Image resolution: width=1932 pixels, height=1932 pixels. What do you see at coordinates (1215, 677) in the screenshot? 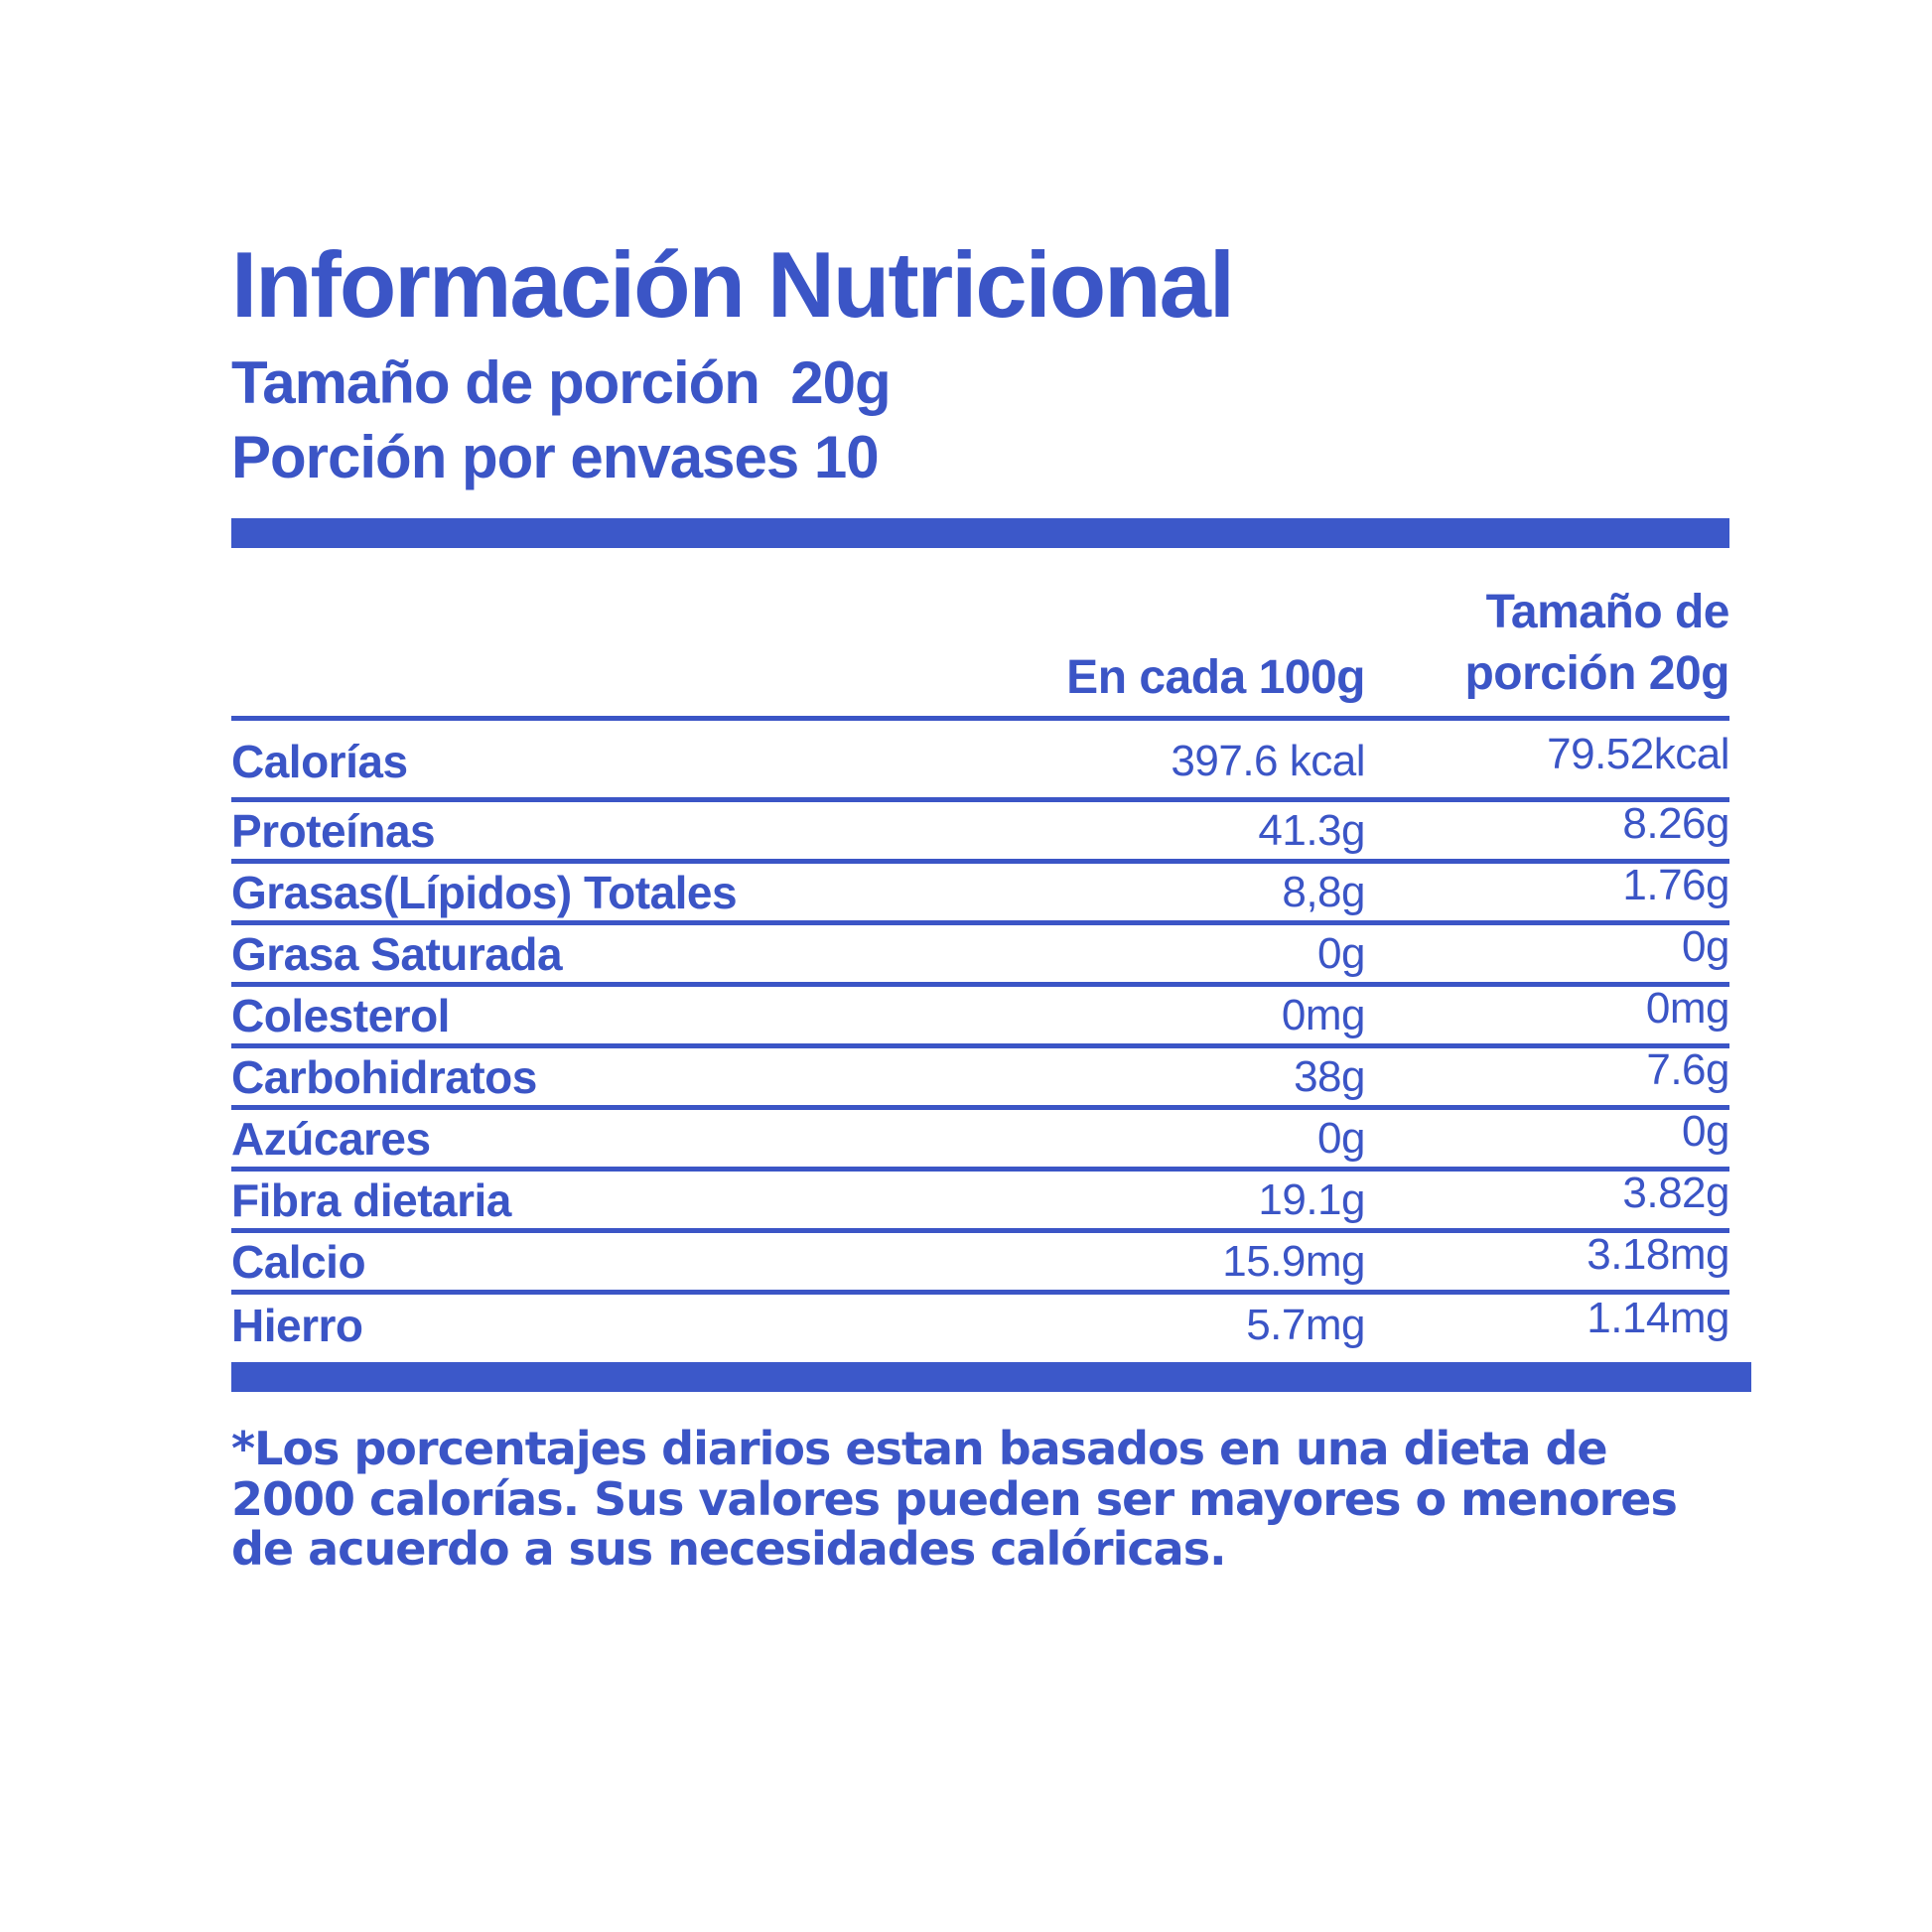
I see `column-header-per-100g: En cada 100g` at bounding box center [1215, 677].